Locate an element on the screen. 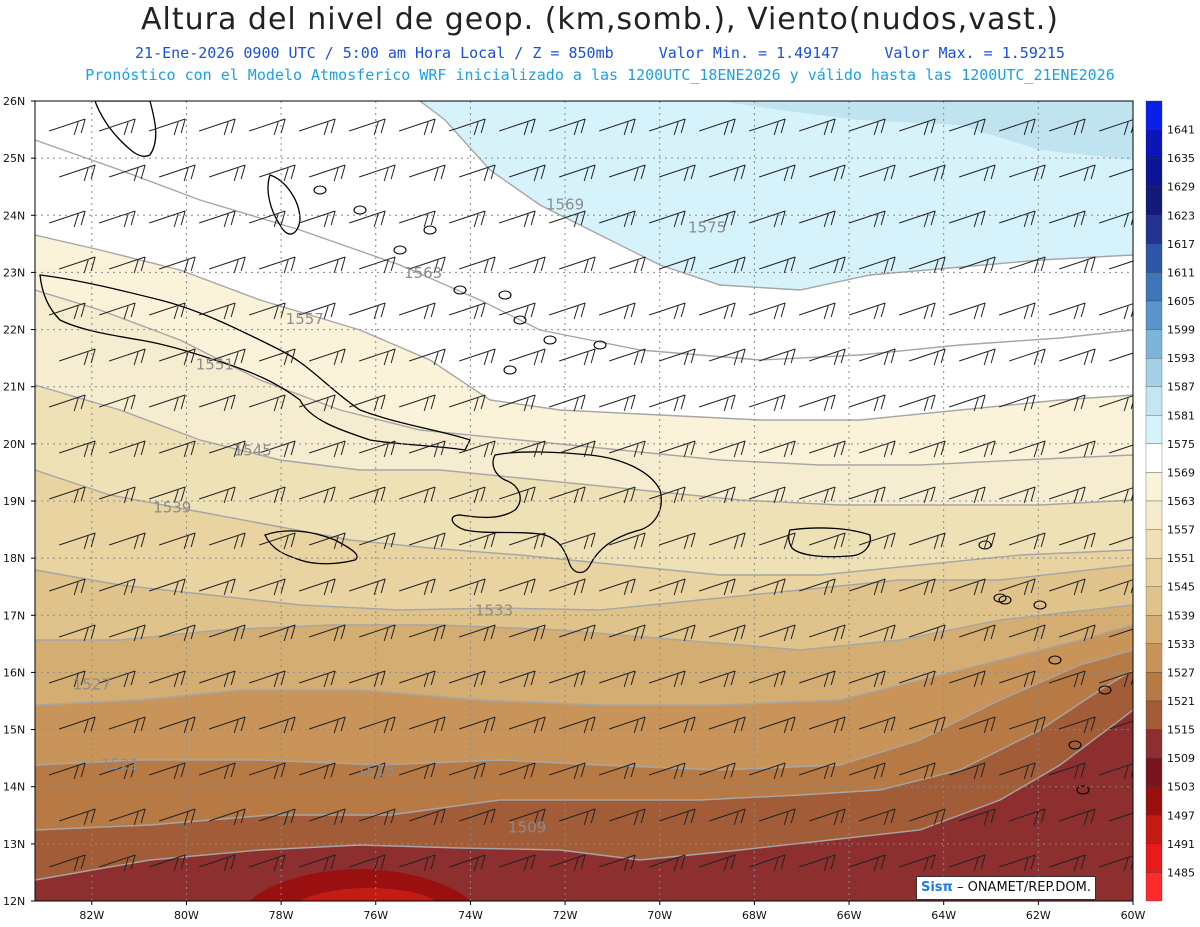 Image resolution: width=1200 pixels, height=927 pixels. colorbar-label: 1545 is located at coordinates (1181, 587).